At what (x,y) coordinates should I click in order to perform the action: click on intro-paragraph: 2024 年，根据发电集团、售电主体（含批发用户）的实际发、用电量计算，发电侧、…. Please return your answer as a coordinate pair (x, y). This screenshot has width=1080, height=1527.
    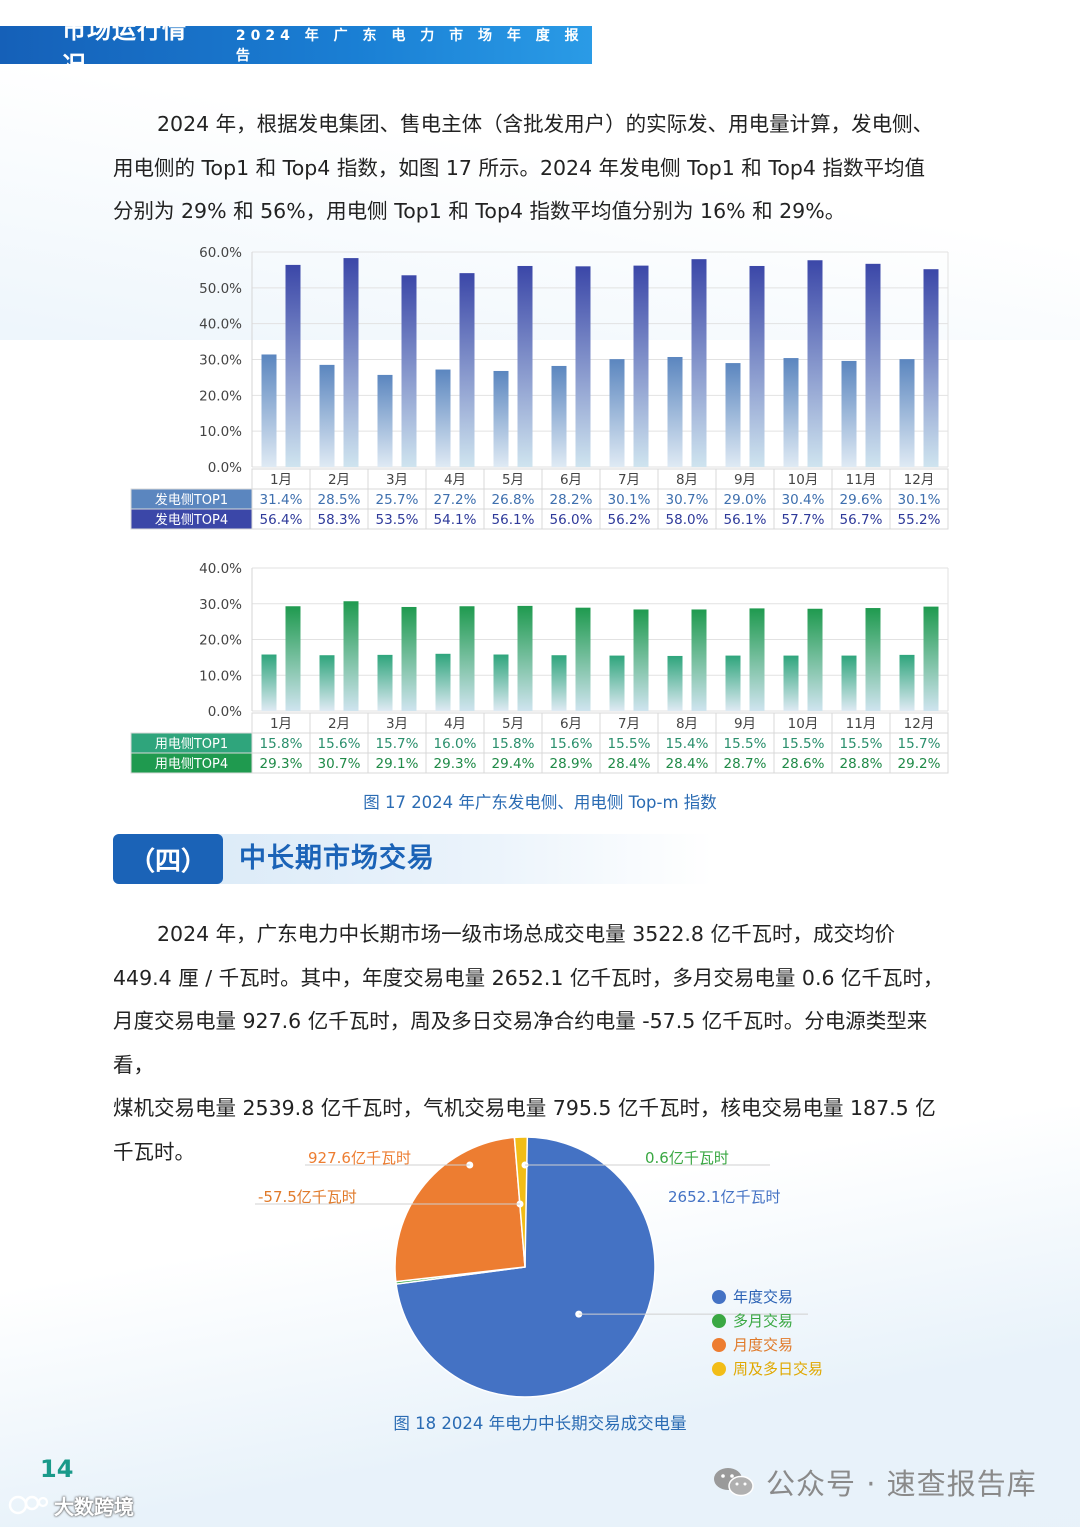
    Looking at the image, I should click on (540, 168).